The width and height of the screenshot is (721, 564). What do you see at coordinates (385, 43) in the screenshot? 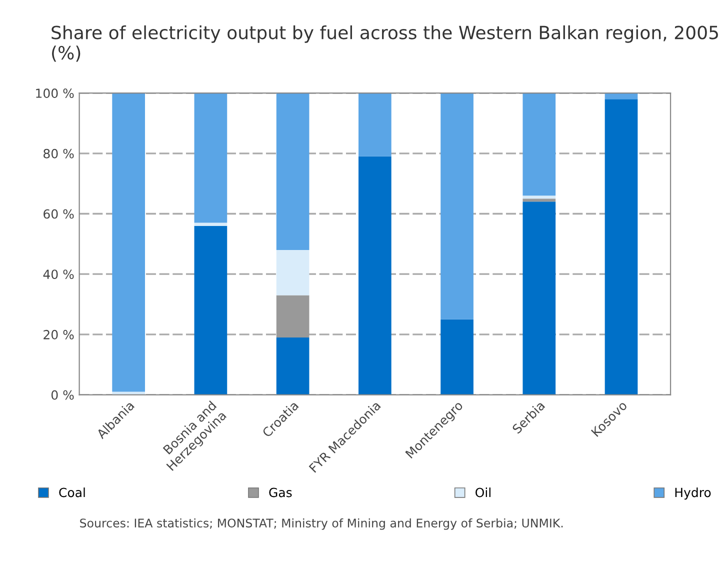
I see `chart-title: Share of electricity output by fuel across the Western Balkan region, 2005 (%)` at bounding box center [385, 43].